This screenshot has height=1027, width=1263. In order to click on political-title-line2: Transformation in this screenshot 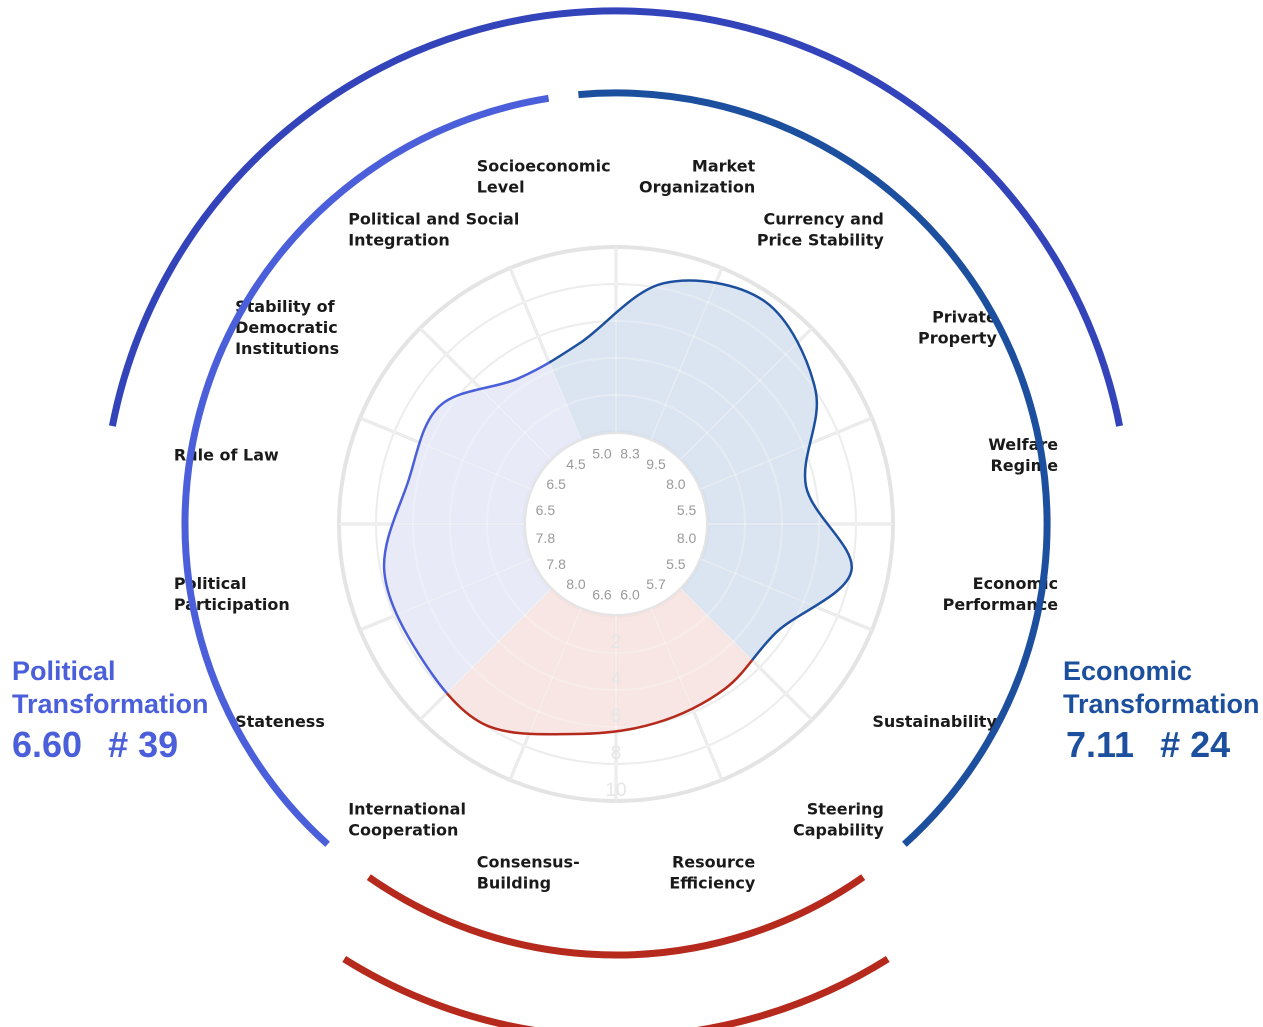, I will do `click(110, 704)`.